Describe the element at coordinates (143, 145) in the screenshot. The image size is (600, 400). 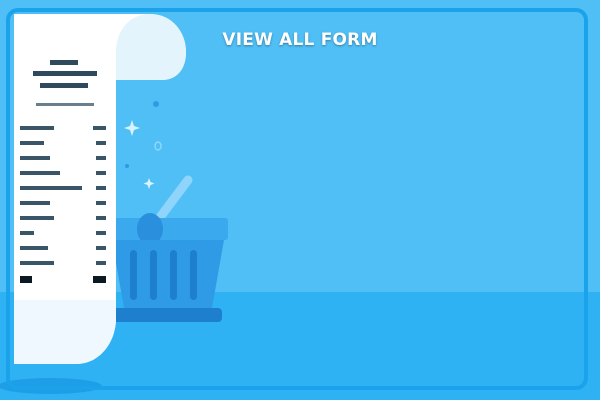
I see `sparkles` at that location.